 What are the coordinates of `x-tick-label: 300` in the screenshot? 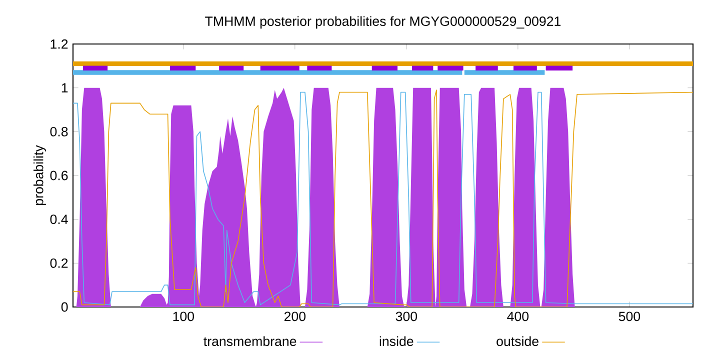 It's located at (407, 317).